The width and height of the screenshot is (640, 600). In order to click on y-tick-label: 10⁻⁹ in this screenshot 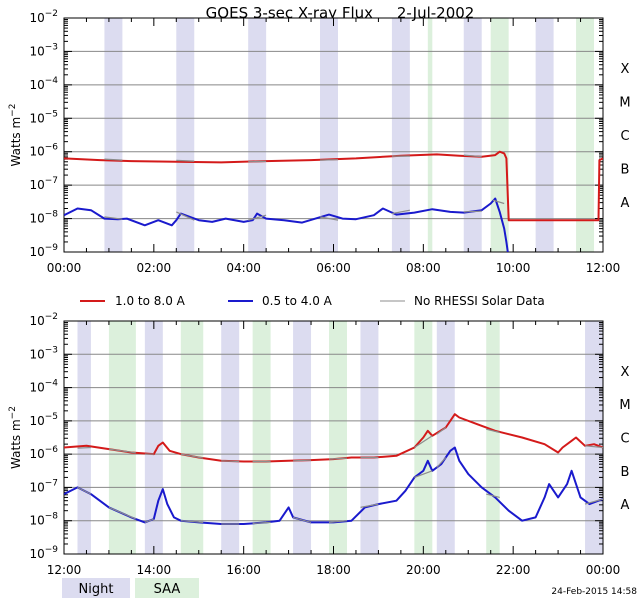, I will do `click(43, 251)`.